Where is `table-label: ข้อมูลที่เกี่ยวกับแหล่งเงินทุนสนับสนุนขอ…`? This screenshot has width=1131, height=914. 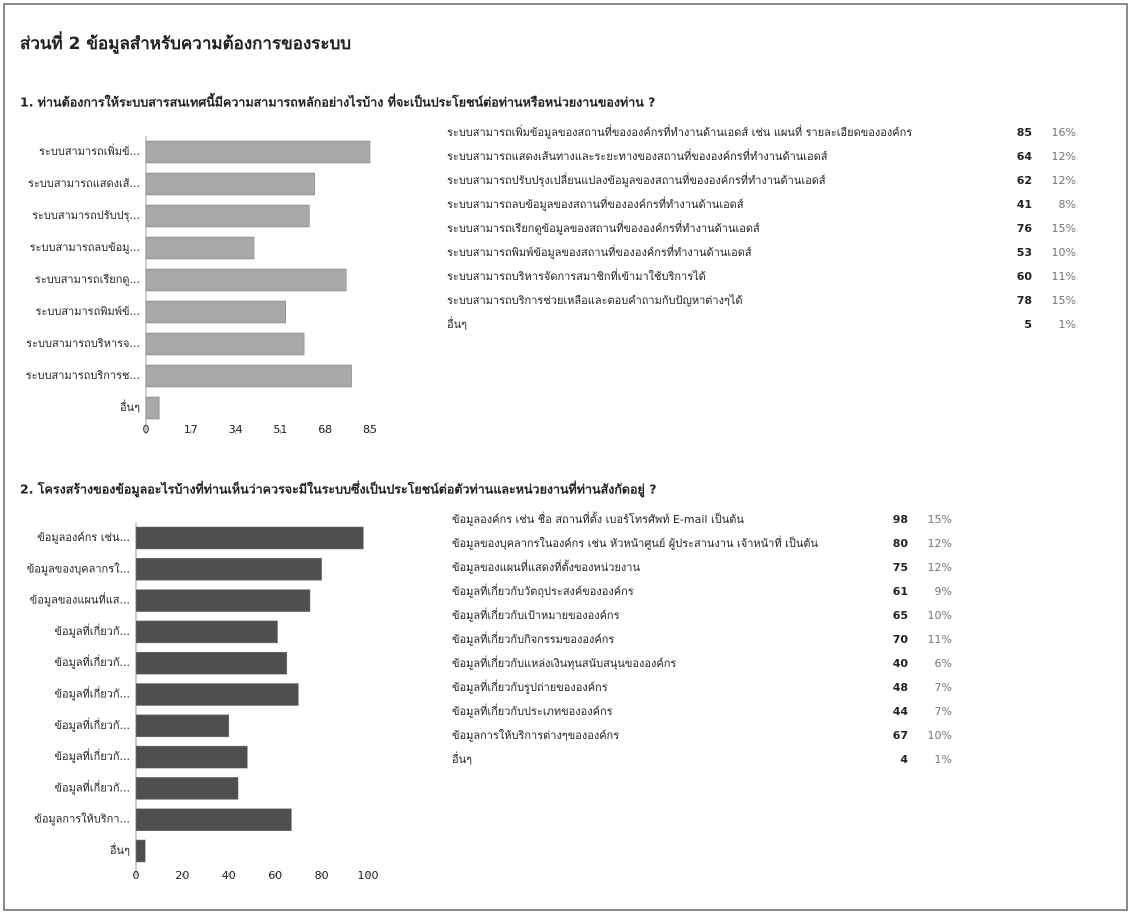
table-label: ข้อมูลที่เกี่ยวกับแหล่งเงินทุนสนับสนุนขอ… is located at coordinates (564, 662).